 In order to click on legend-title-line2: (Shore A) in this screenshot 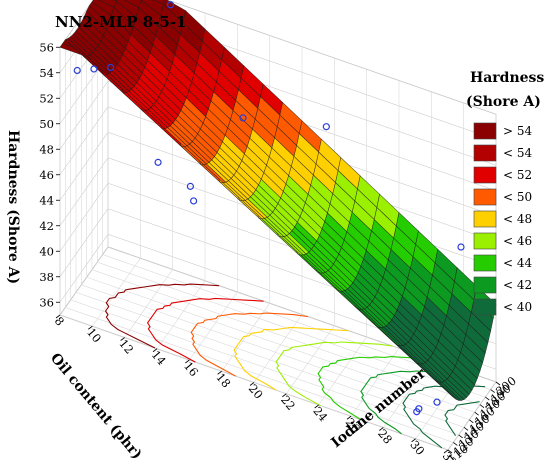, I will do `click(503, 102)`.